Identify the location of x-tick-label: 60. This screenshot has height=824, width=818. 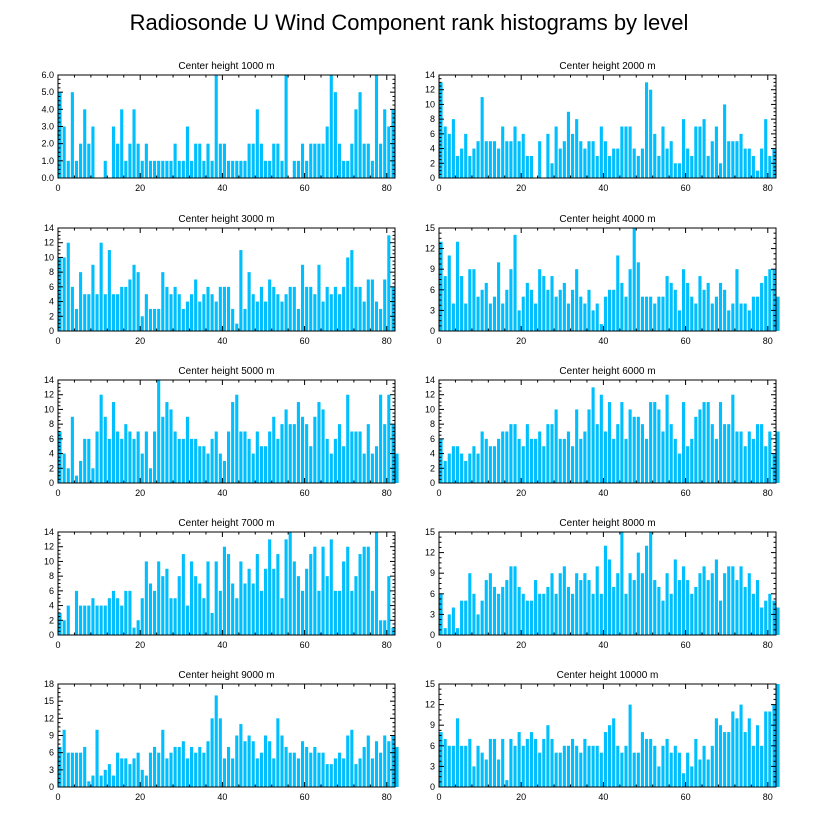
(305, 797).